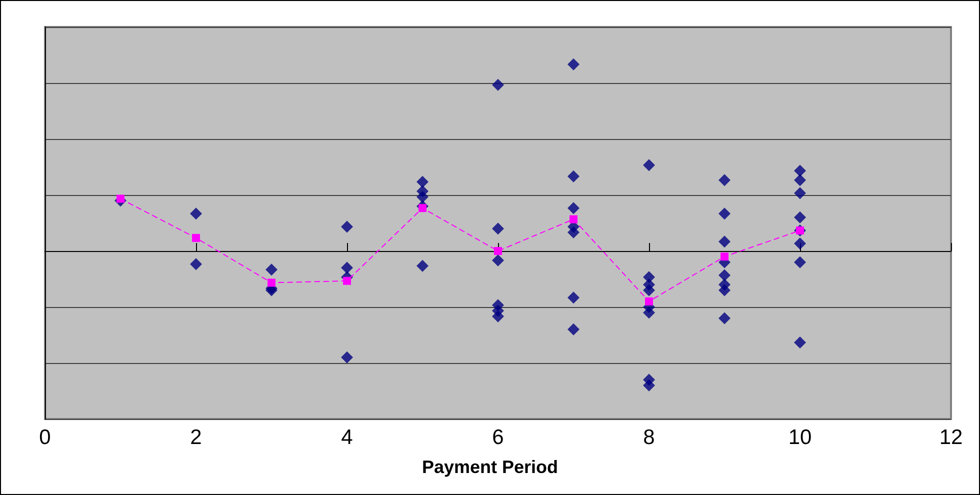 The height and width of the screenshot is (495, 980). I want to click on x-tick-label: 12, so click(951, 437).